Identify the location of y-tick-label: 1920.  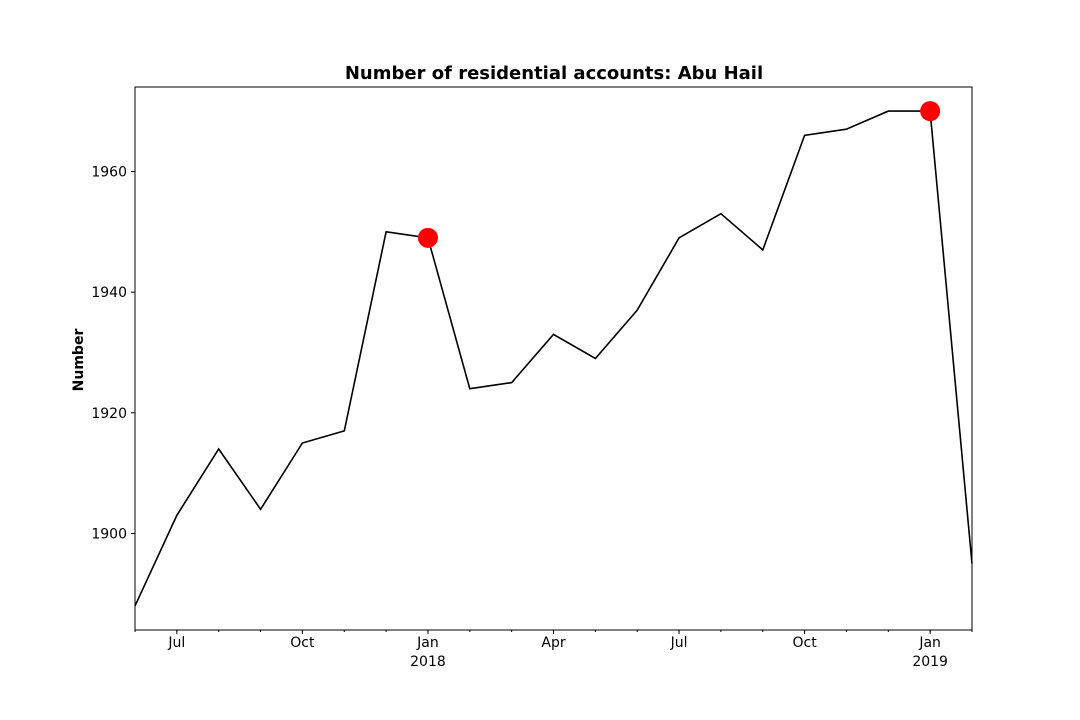
(109, 414).